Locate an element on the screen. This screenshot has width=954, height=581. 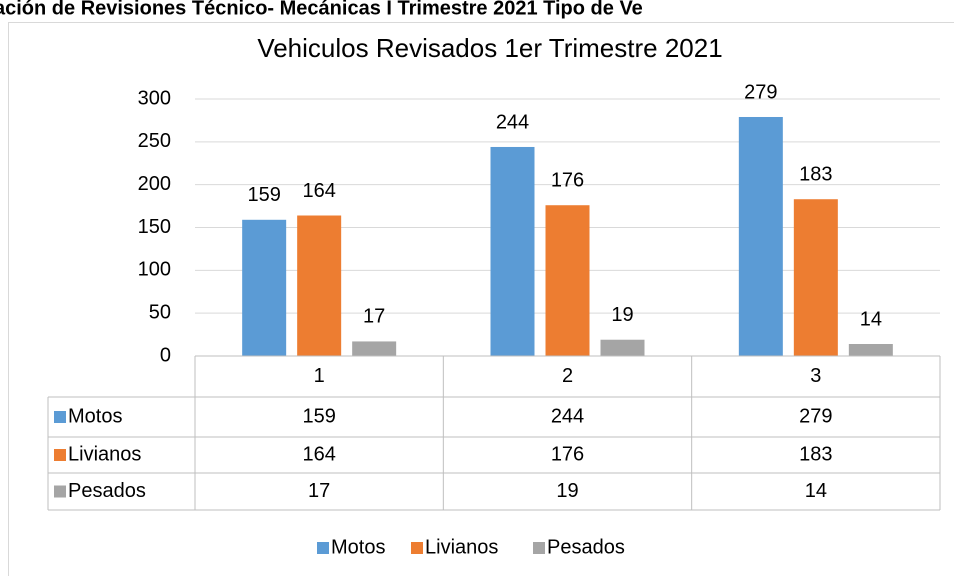
table-row-label: Livianos is located at coordinates (104, 454).